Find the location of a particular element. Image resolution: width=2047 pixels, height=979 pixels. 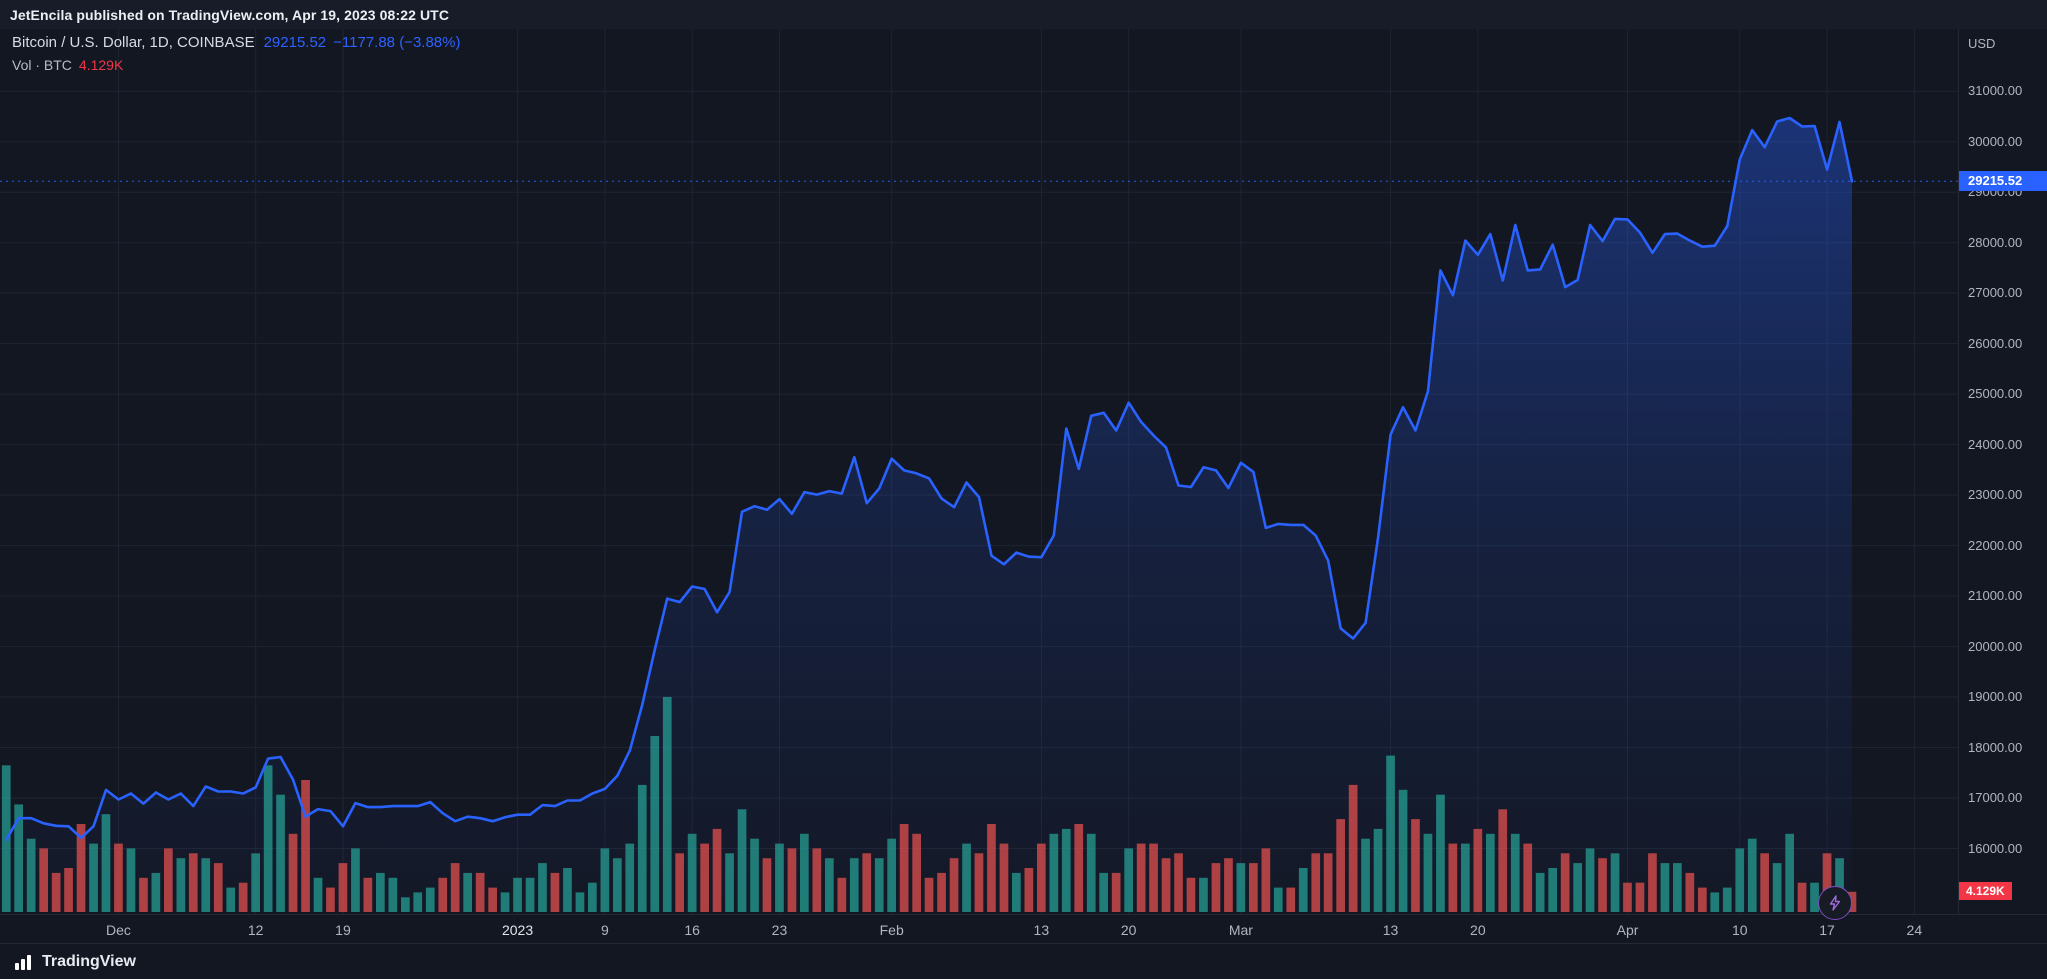

price-tick-label: 28000.00 is located at coordinates (1995, 242).